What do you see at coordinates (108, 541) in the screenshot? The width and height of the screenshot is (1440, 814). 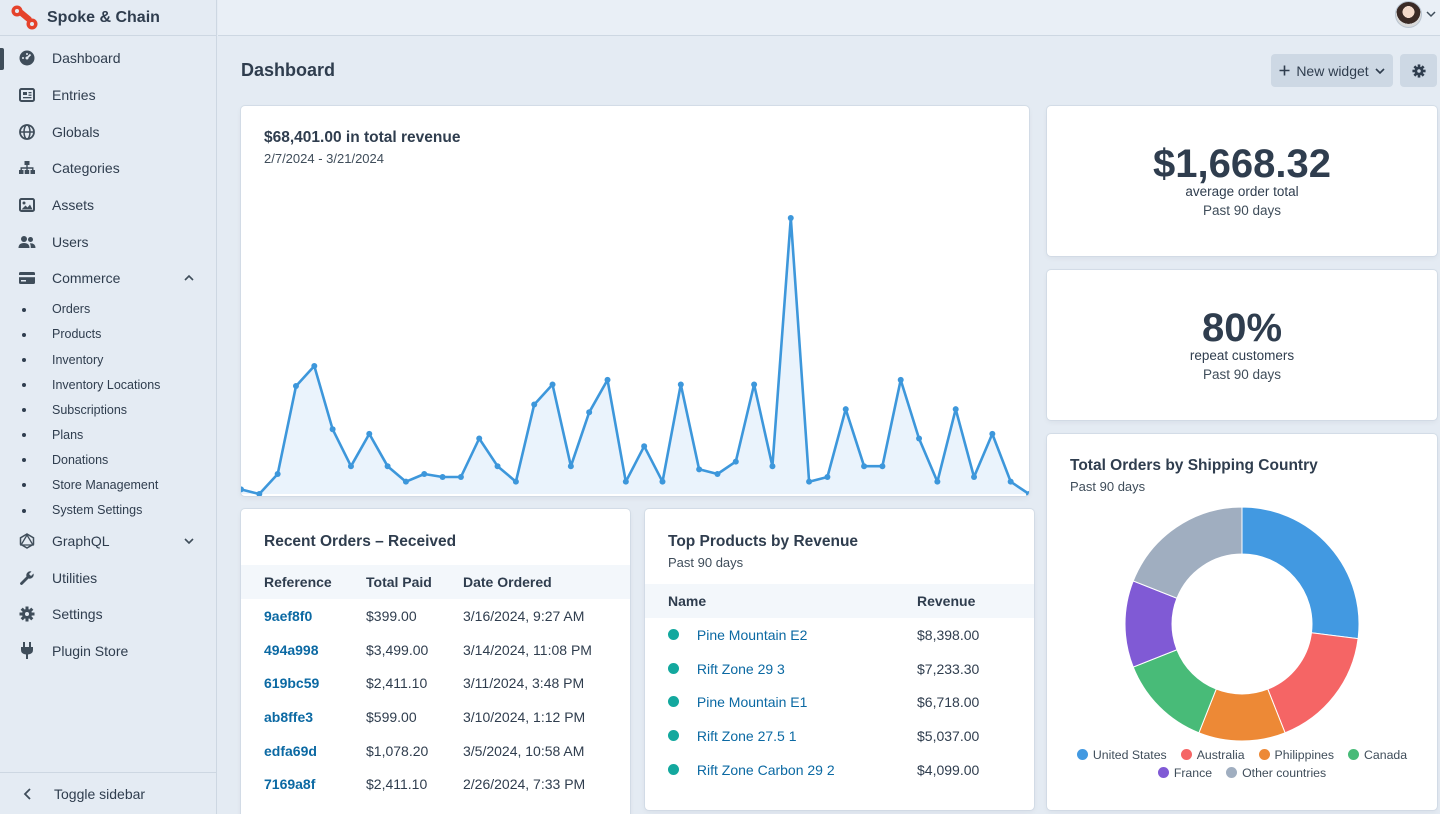 I see `nav-item-graphql: GraphQL` at bounding box center [108, 541].